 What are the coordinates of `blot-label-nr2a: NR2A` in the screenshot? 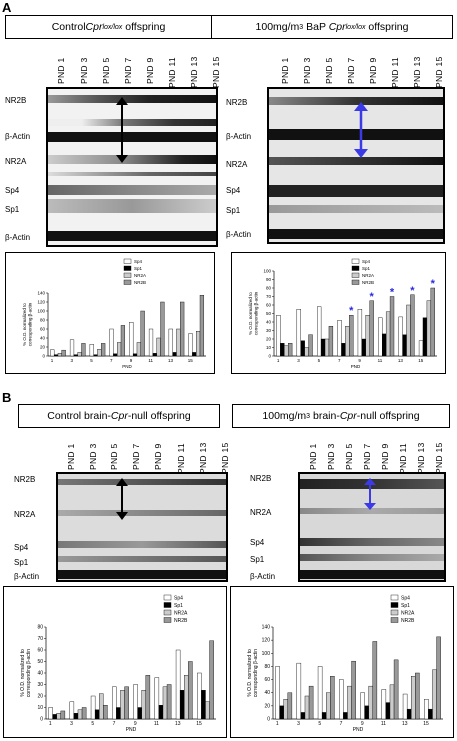 It's located at (237, 164).